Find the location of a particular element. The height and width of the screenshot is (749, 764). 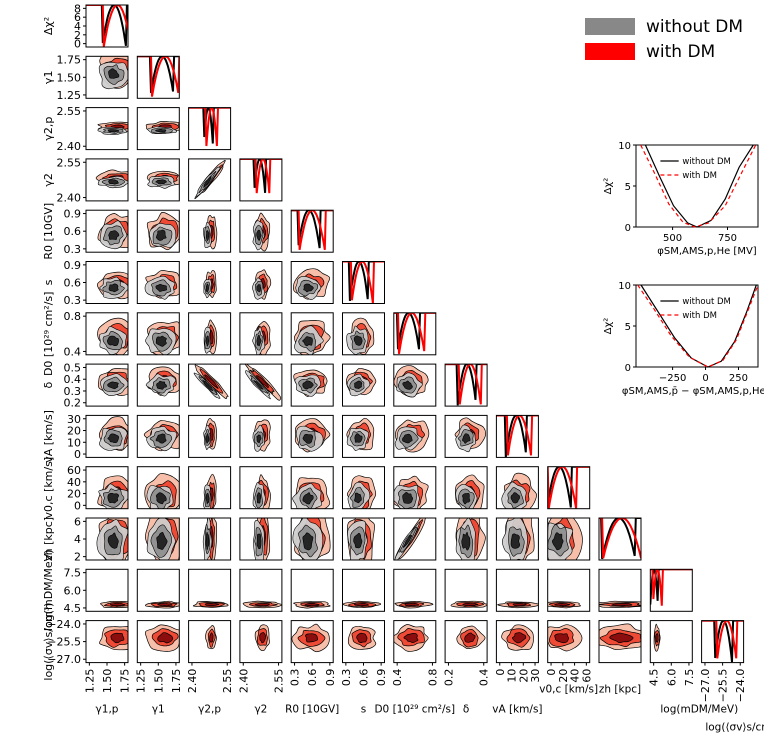

y-tick-label: 1.25 is located at coordinates (69, 95).